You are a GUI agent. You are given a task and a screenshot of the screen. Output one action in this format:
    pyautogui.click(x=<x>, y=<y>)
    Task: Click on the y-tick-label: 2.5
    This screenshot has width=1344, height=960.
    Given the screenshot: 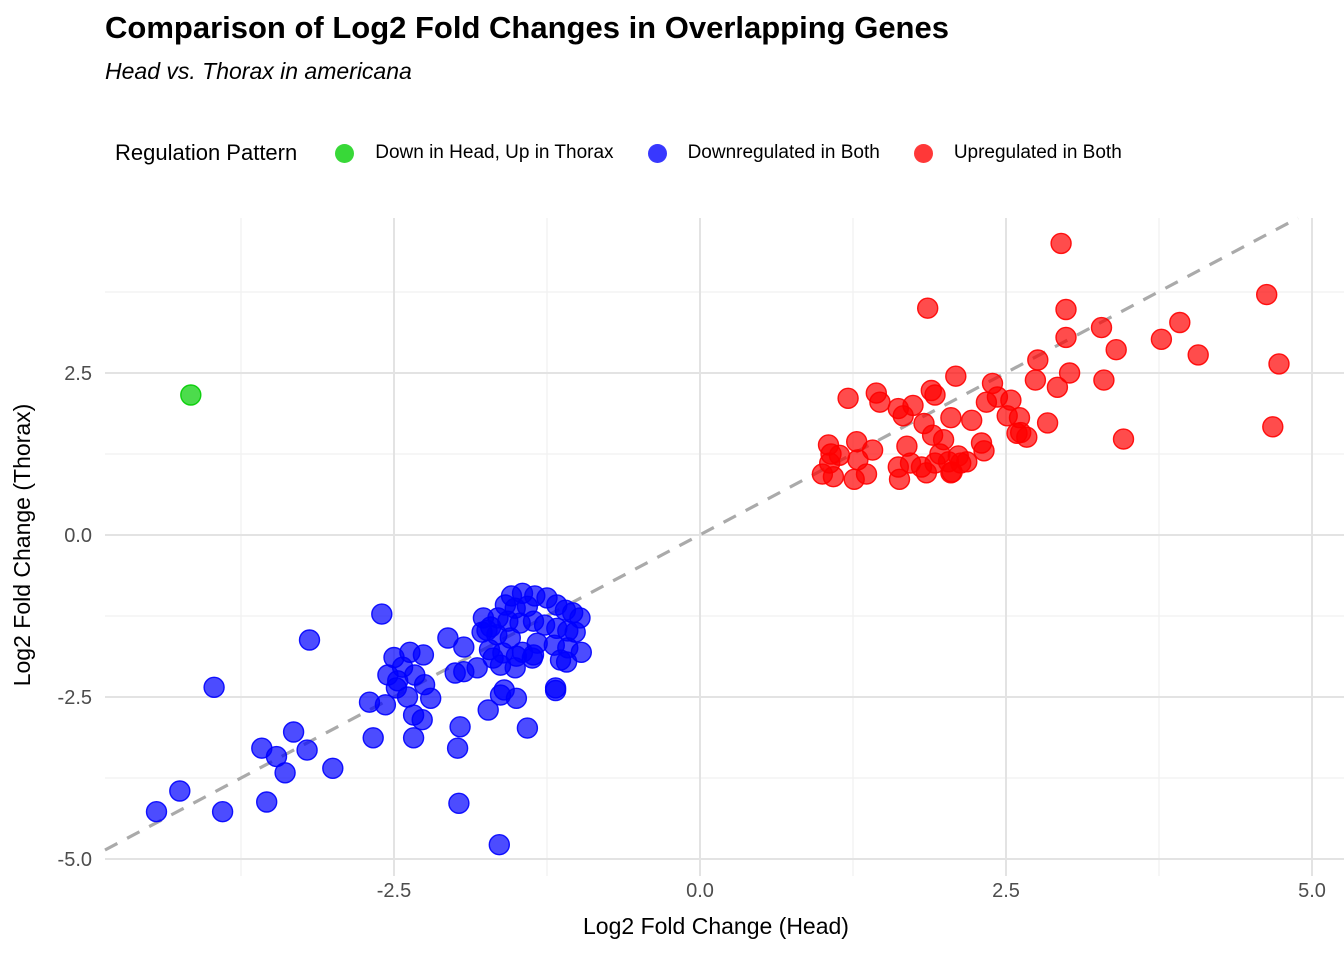 What is the action you would take?
    pyautogui.click(x=78, y=374)
    